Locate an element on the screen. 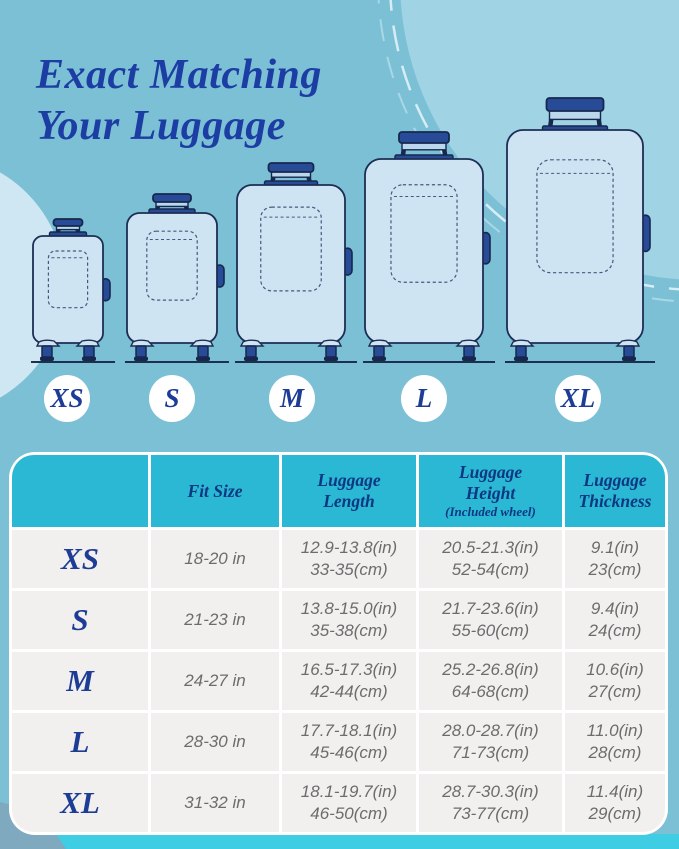  header-luggage-length: Luggage Length is located at coordinates (349, 491).